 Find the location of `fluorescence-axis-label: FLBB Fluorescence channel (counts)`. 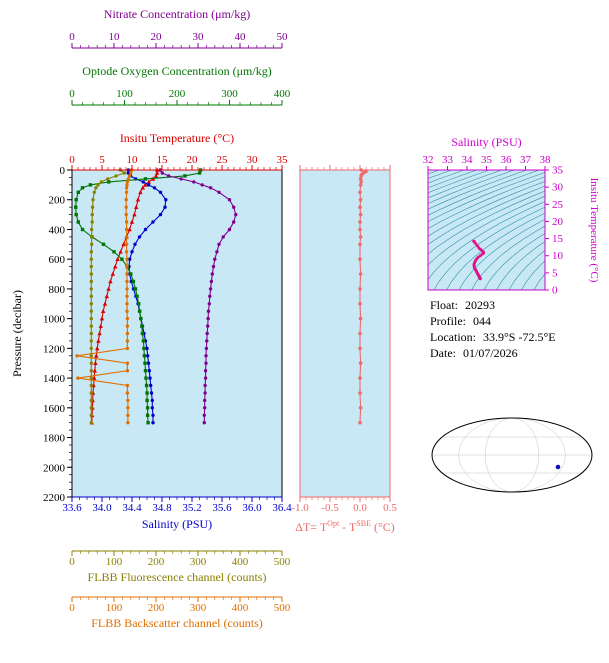

fluorescence-axis-label: FLBB Fluorescence channel (counts) is located at coordinates (177, 577).